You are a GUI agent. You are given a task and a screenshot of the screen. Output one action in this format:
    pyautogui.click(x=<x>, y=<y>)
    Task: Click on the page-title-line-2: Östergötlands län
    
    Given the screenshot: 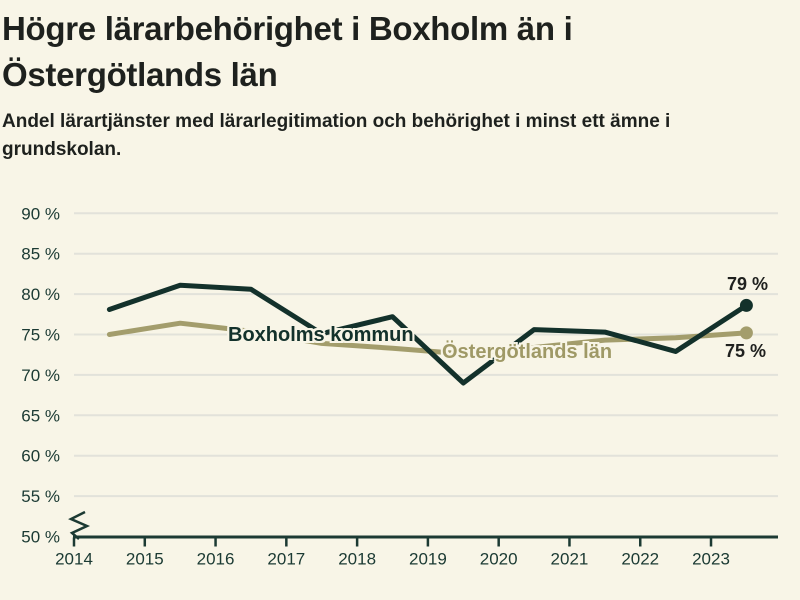 What is the action you would take?
    pyautogui.click(x=140, y=74)
    